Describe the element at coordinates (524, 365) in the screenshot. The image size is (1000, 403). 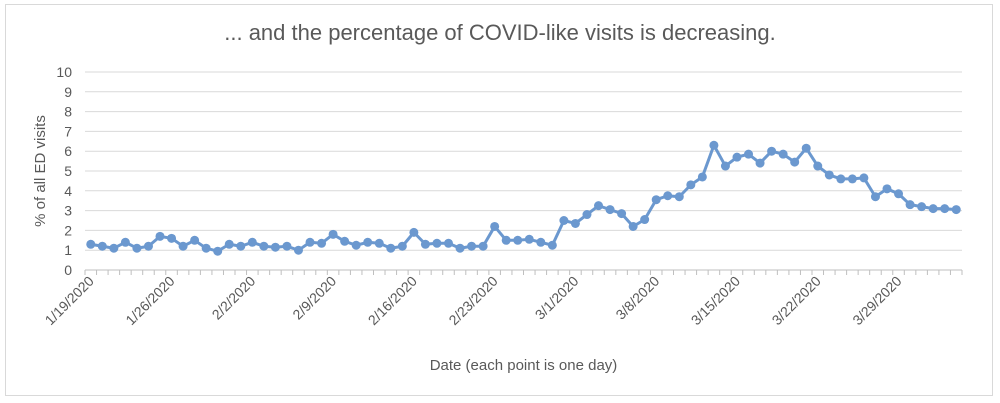
I see `x-axis-title: Date (each point is one day)` at that location.